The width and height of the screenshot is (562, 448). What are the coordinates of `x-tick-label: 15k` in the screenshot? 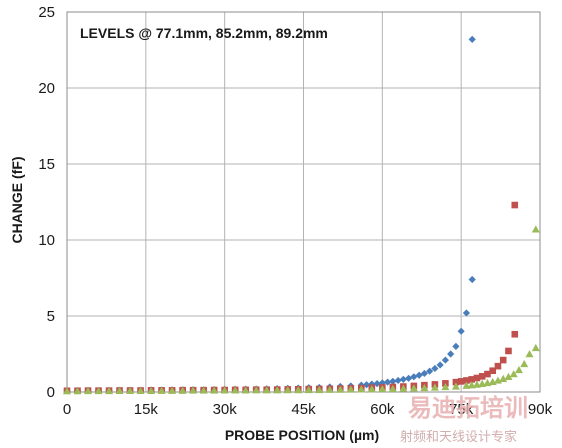 It's located at (146, 409).